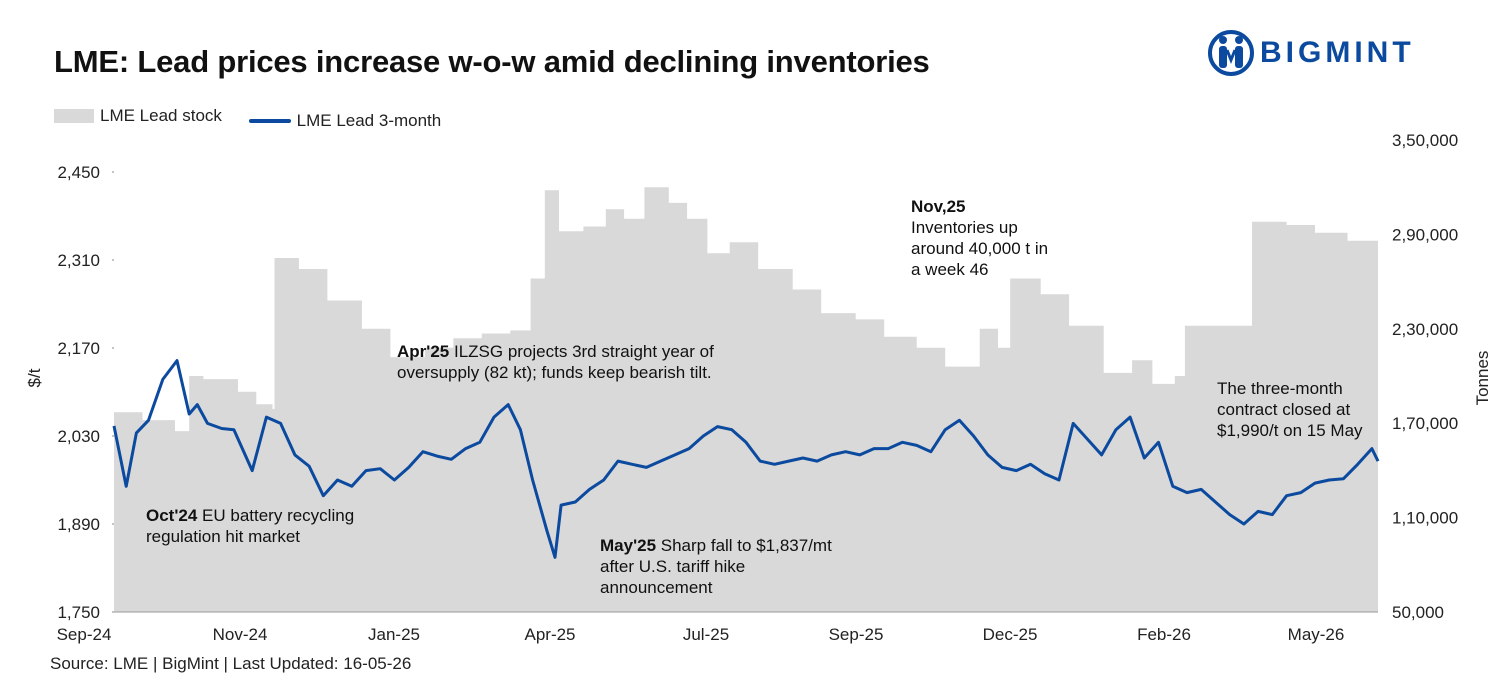  Describe the element at coordinates (549, 634) in the screenshot. I see `x-tick-label: Apr-25` at that location.